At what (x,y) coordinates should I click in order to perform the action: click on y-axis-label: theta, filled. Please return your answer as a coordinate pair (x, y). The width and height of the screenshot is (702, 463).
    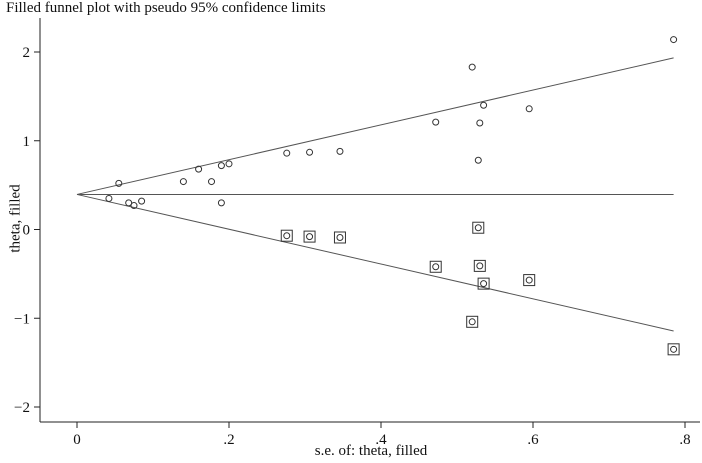
    Looking at the image, I should click on (15, 218).